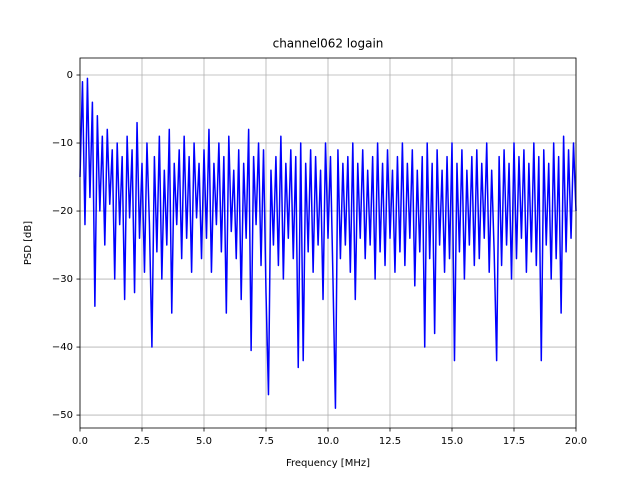  I want to click on y-tick-label: −40, so click(62, 347).